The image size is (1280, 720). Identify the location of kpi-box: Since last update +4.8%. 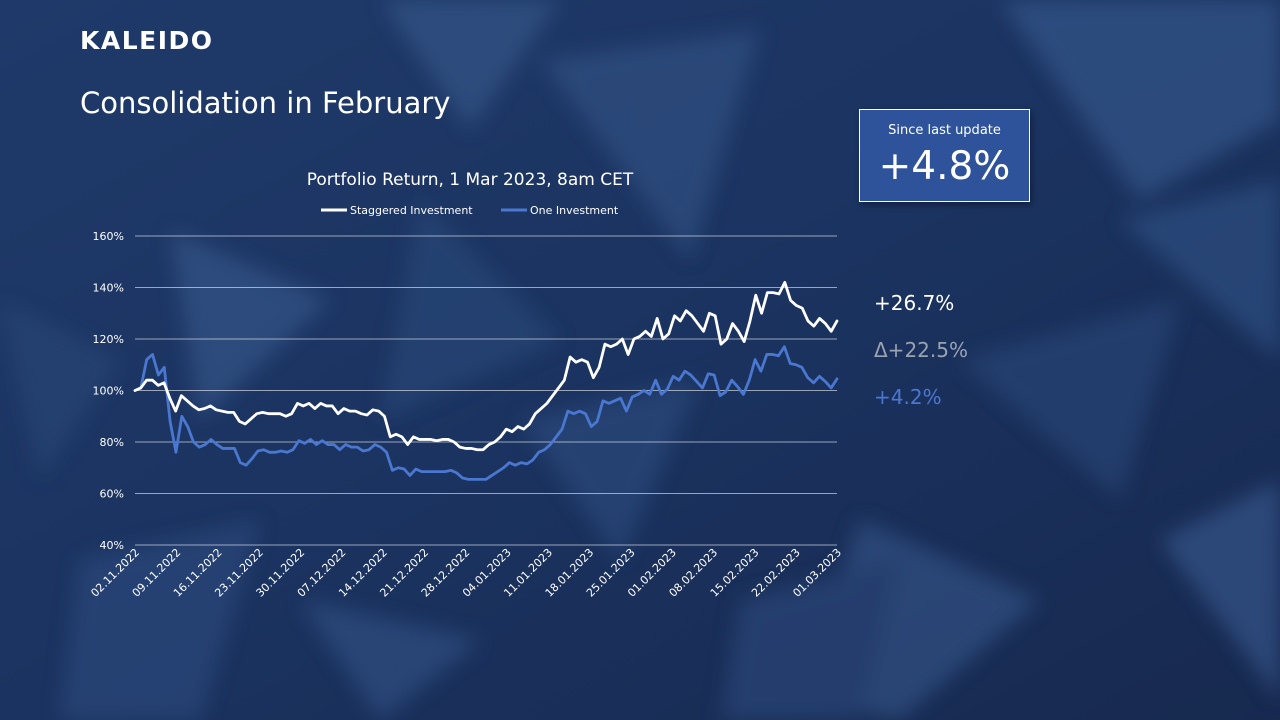
(944, 155).